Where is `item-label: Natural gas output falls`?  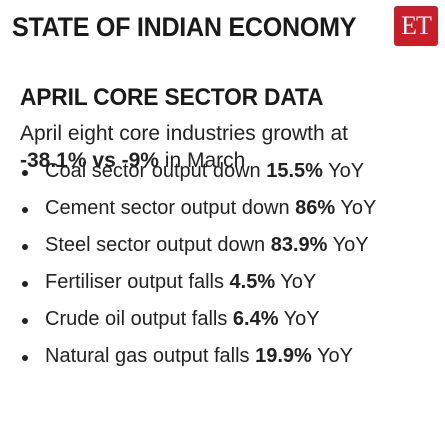
item-label: Natural gas output falls is located at coordinates (150, 356).